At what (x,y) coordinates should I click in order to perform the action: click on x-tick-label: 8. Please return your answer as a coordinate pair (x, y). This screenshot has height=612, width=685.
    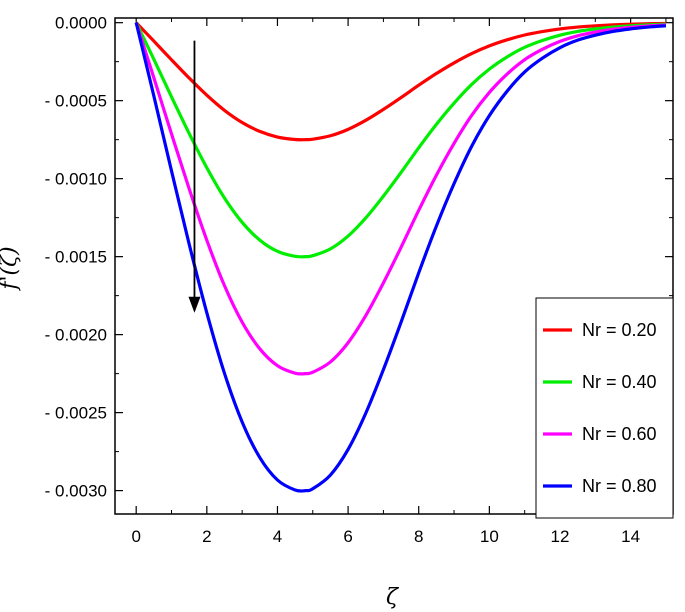
    Looking at the image, I should click on (418, 536).